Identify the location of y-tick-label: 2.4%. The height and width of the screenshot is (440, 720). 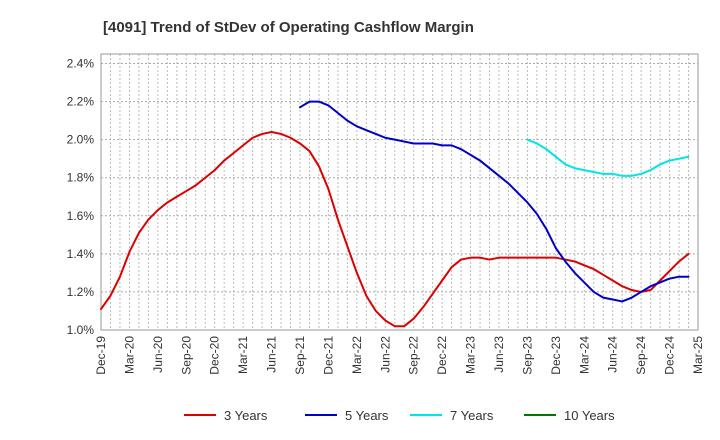
(81, 64).